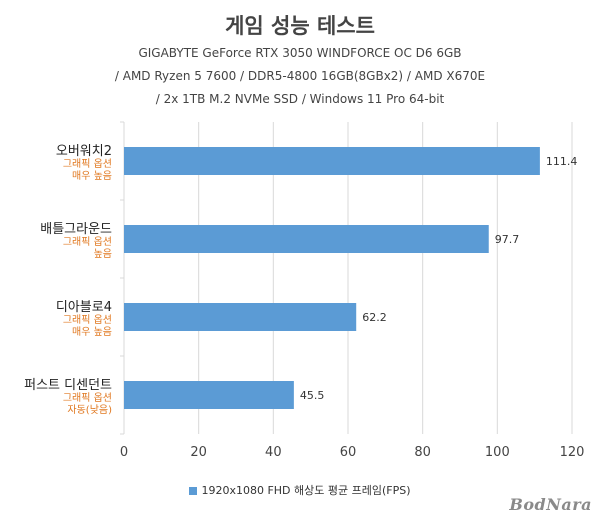 This screenshot has width=600, height=520. I want to click on category-label: 퍼스트 디센던트, so click(68, 385).